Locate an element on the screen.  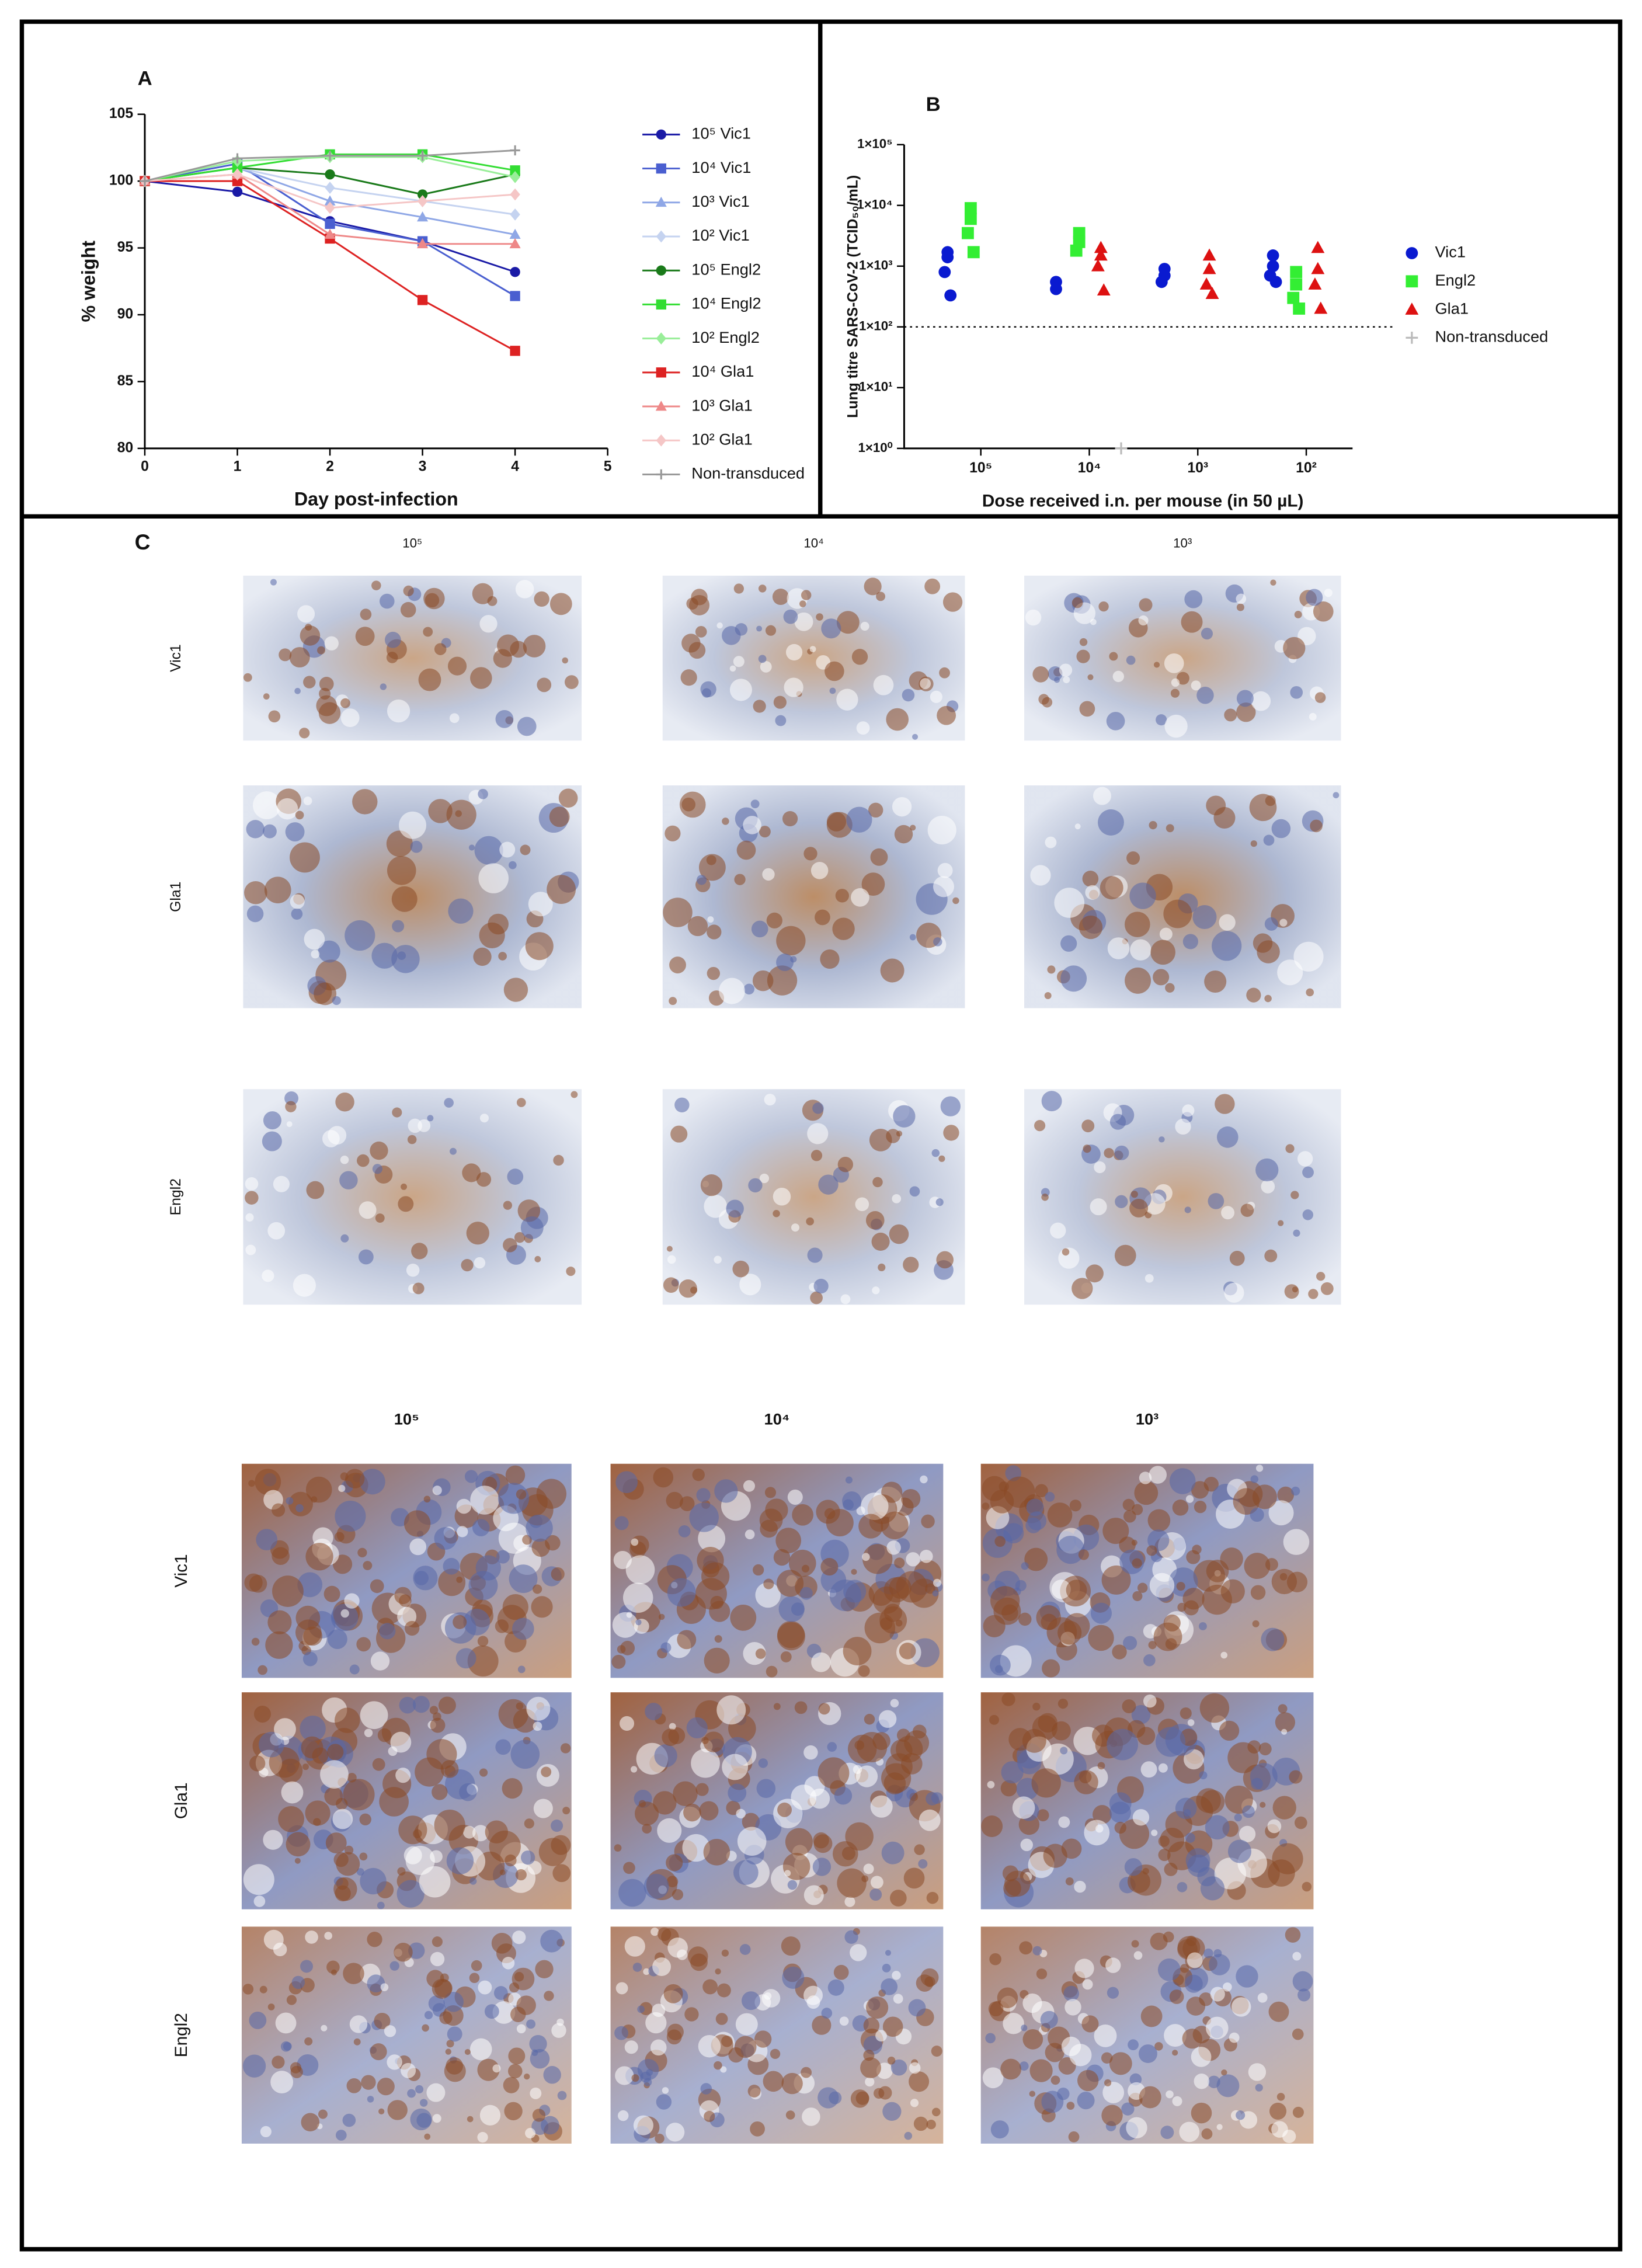
column-label: 10⁴ is located at coordinates (777, 1419).